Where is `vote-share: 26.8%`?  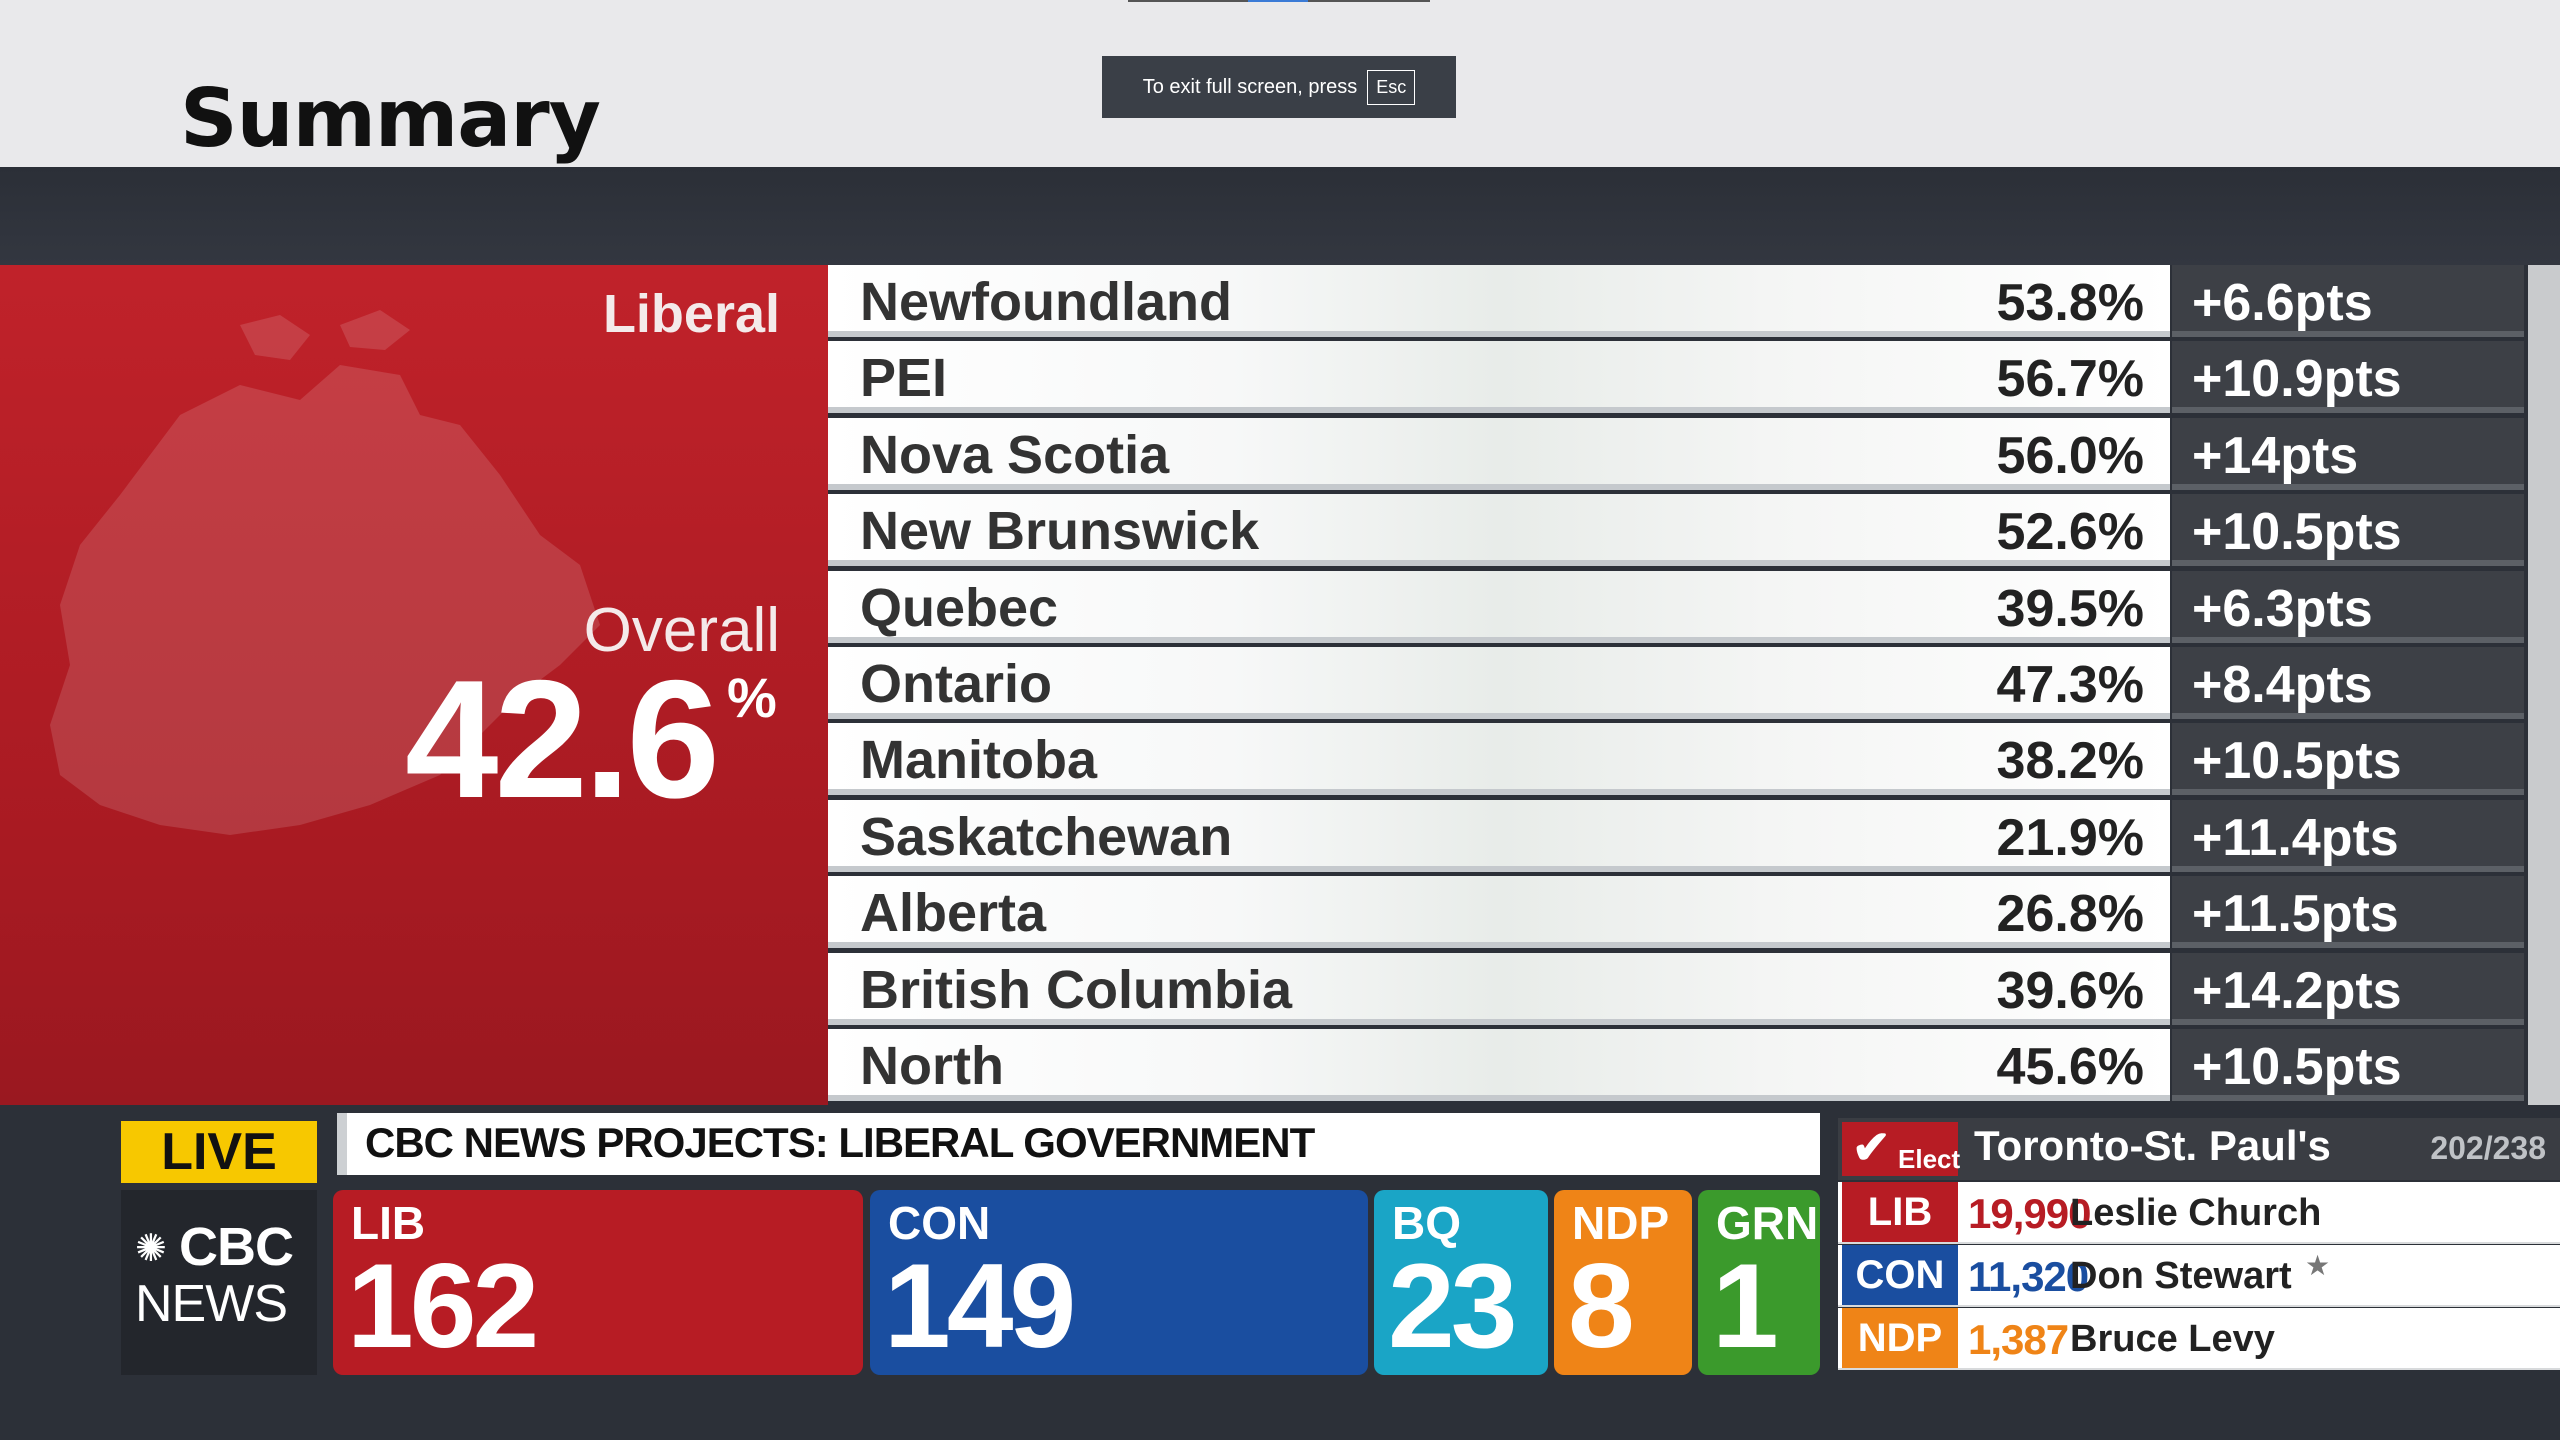
vote-share: 26.8% is located at coordinates (2070, 914).